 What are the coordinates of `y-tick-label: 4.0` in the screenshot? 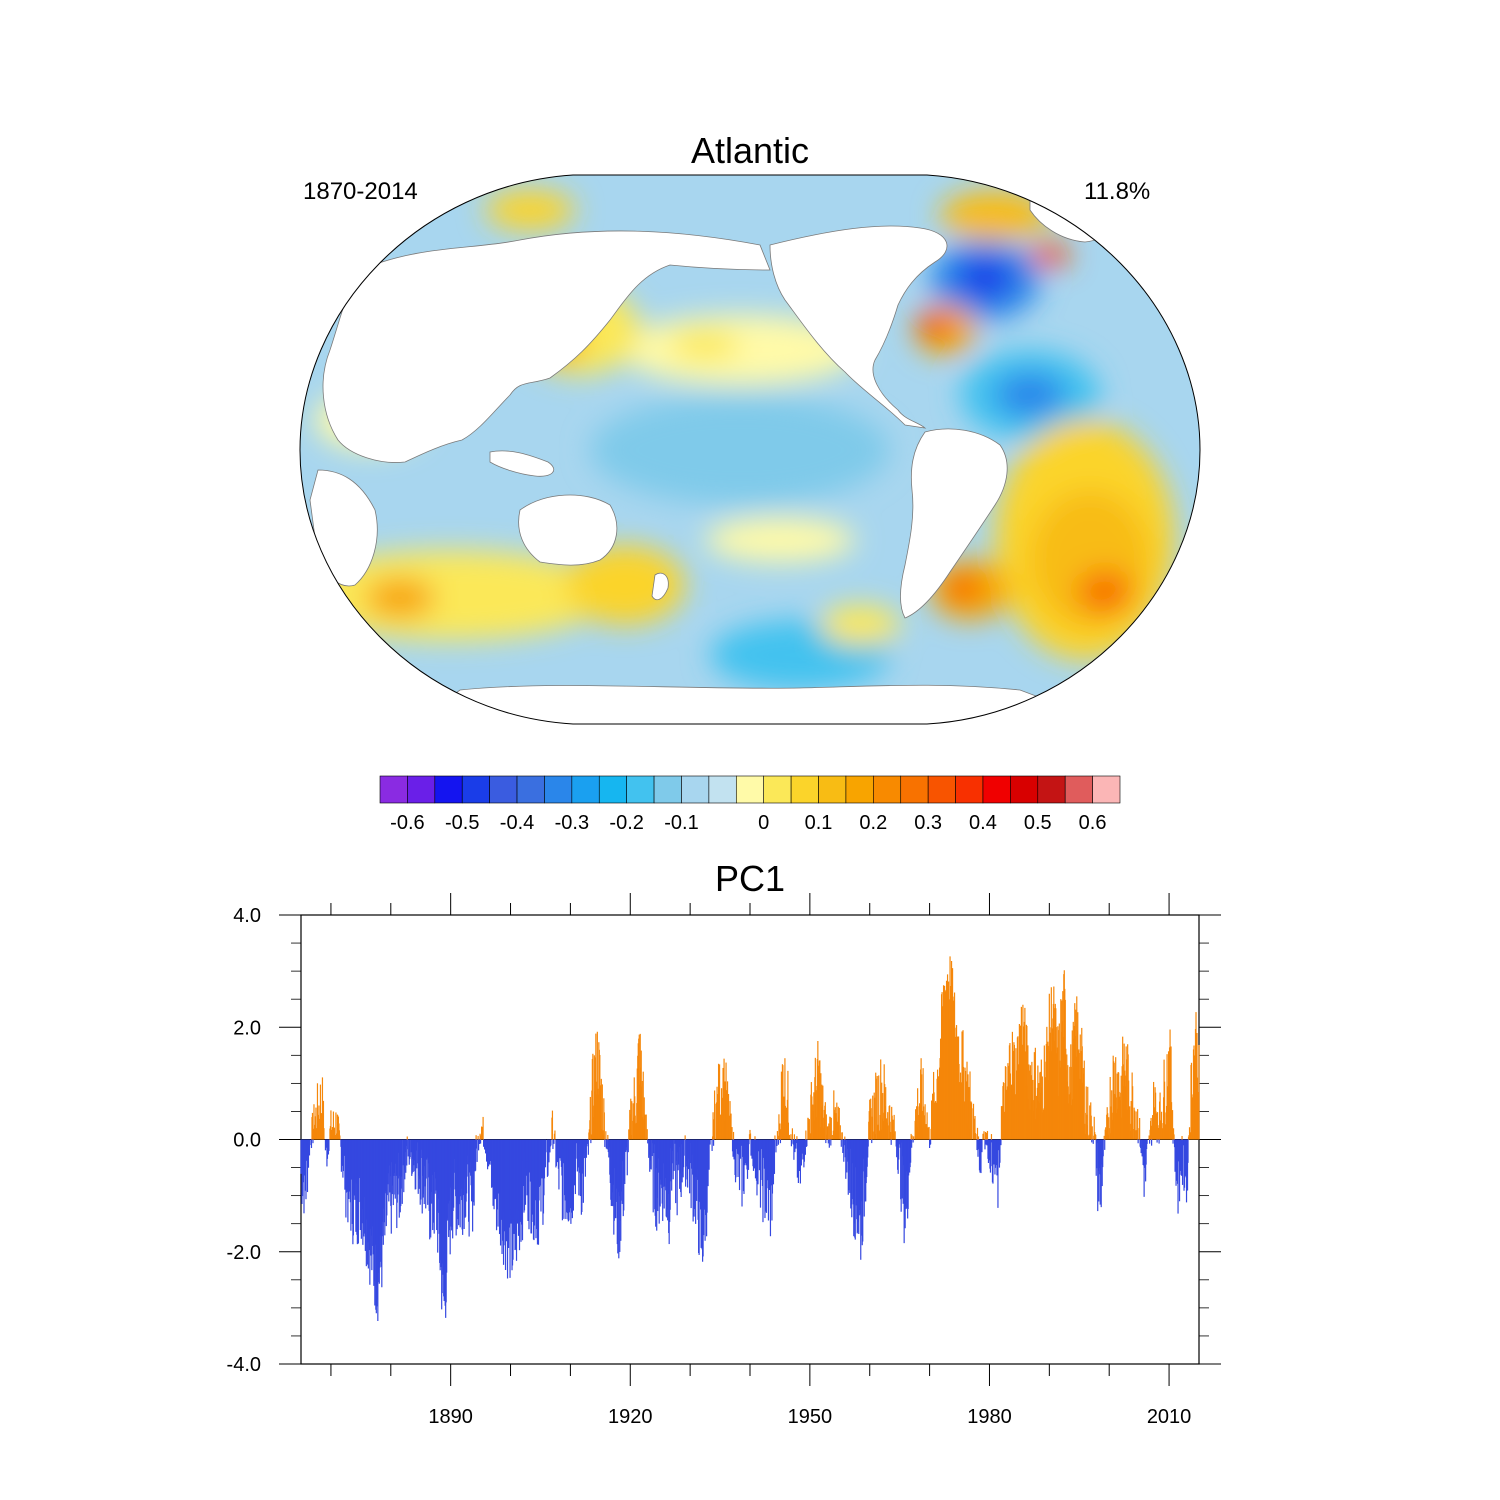 It's located at (247, 916).